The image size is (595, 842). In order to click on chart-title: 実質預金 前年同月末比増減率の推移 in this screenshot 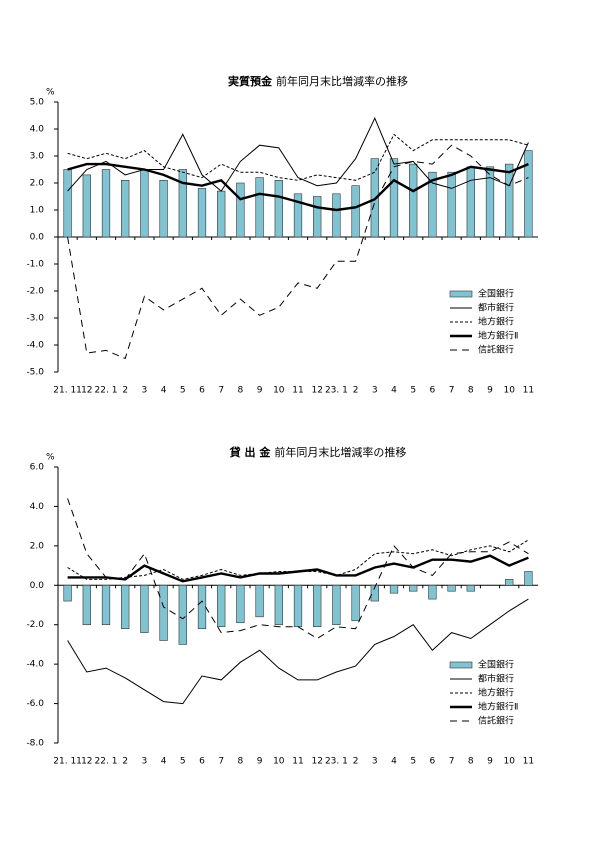, I will do `click(318, 81)`.